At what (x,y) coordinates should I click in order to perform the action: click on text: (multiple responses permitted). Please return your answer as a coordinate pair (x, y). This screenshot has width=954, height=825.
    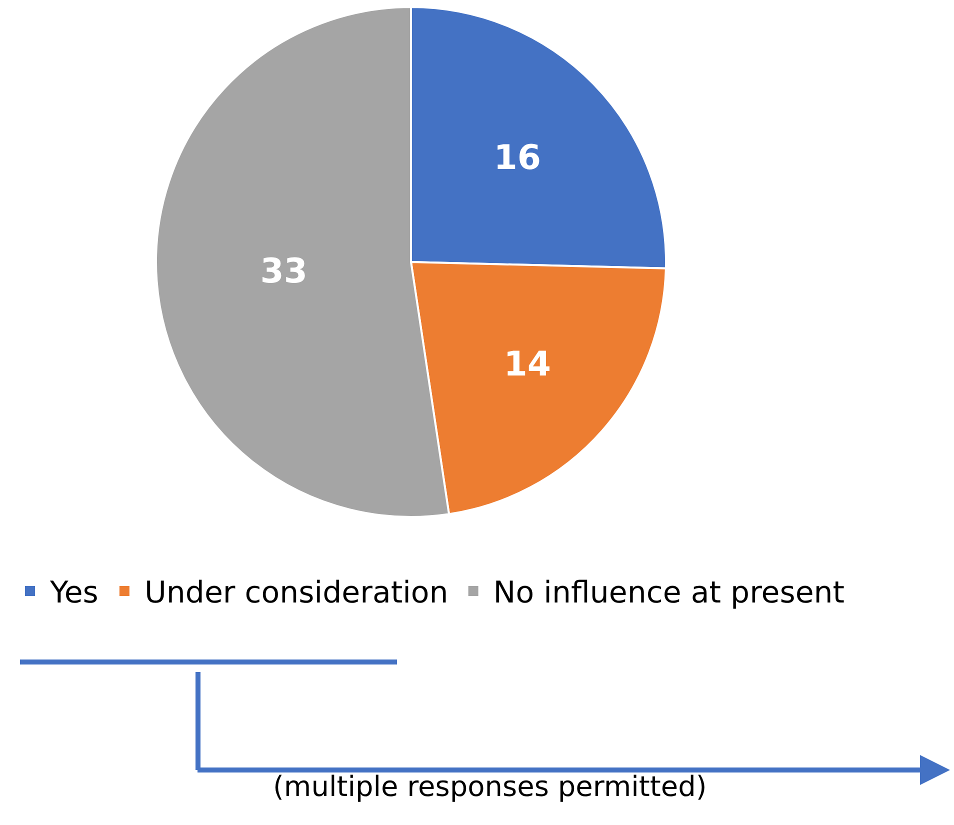
    Looking at the image, I should click on (490, 786).